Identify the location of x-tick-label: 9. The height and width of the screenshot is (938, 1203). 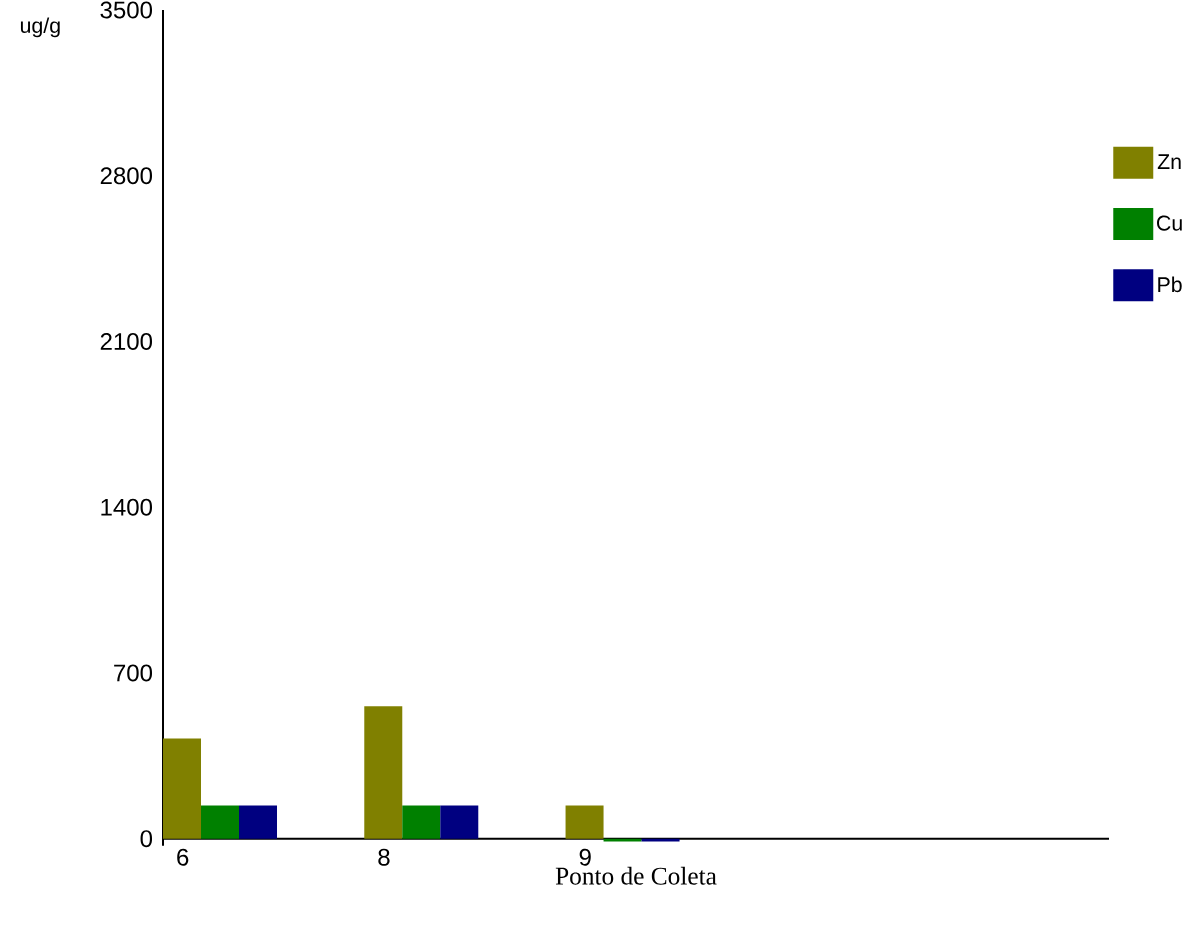
(585, 857).